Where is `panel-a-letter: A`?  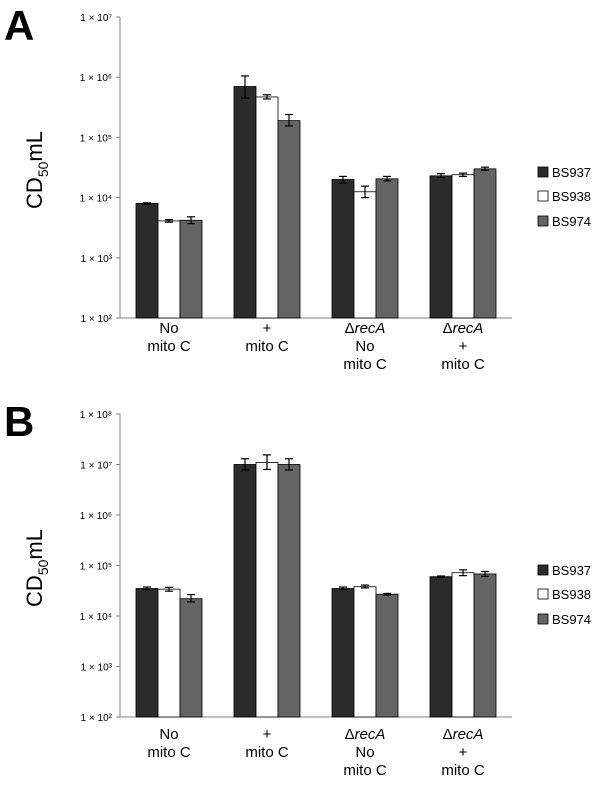 panel-a-letter: A is located at coordinates (19, 25).